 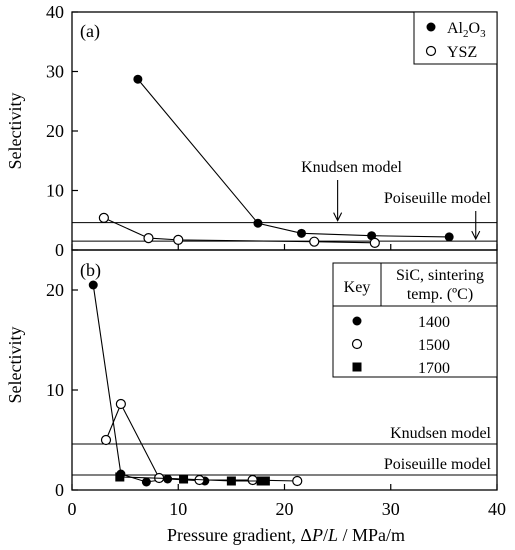 What do you see at coordinates (55, 12) in the screenshot?
I see `y-tick-label: 40` at bounding box center [55, 12].